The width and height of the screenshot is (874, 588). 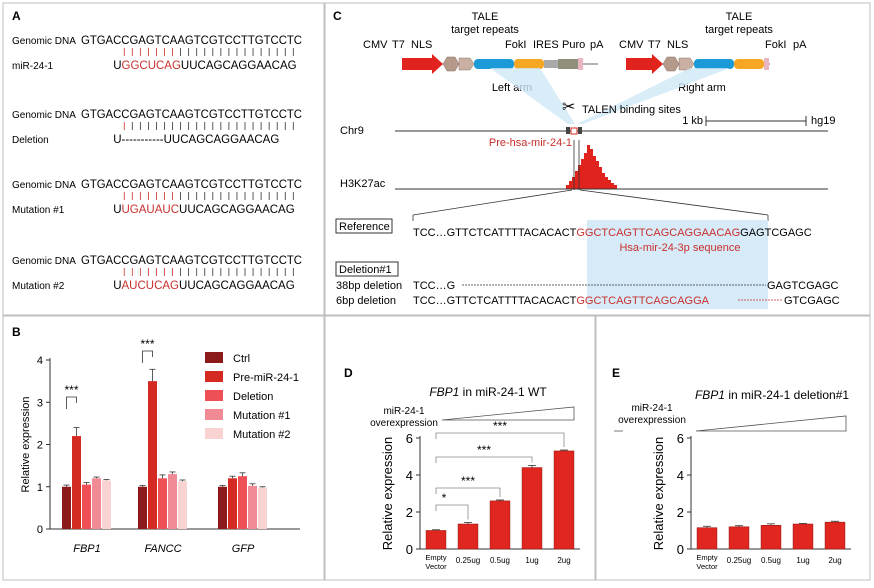 I want to click on panel-e-label: E, so click(x=616, y=373).